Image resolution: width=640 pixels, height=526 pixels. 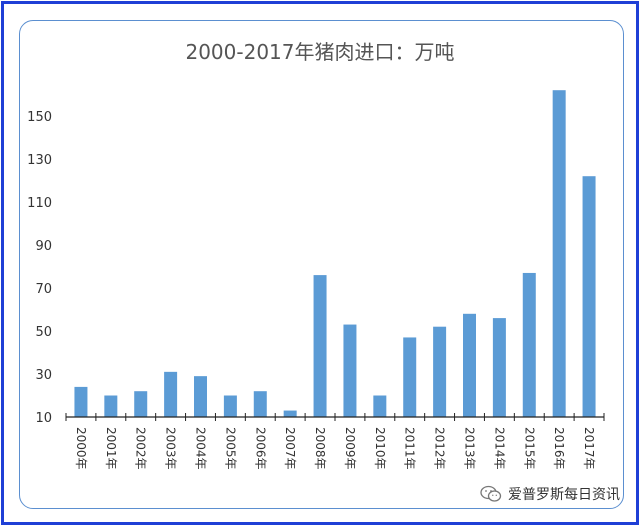 What do you see at coordinates (470, 448) in the screenshot?
I see `x-tick-label: 2013年` at bounding box center [470, 448].